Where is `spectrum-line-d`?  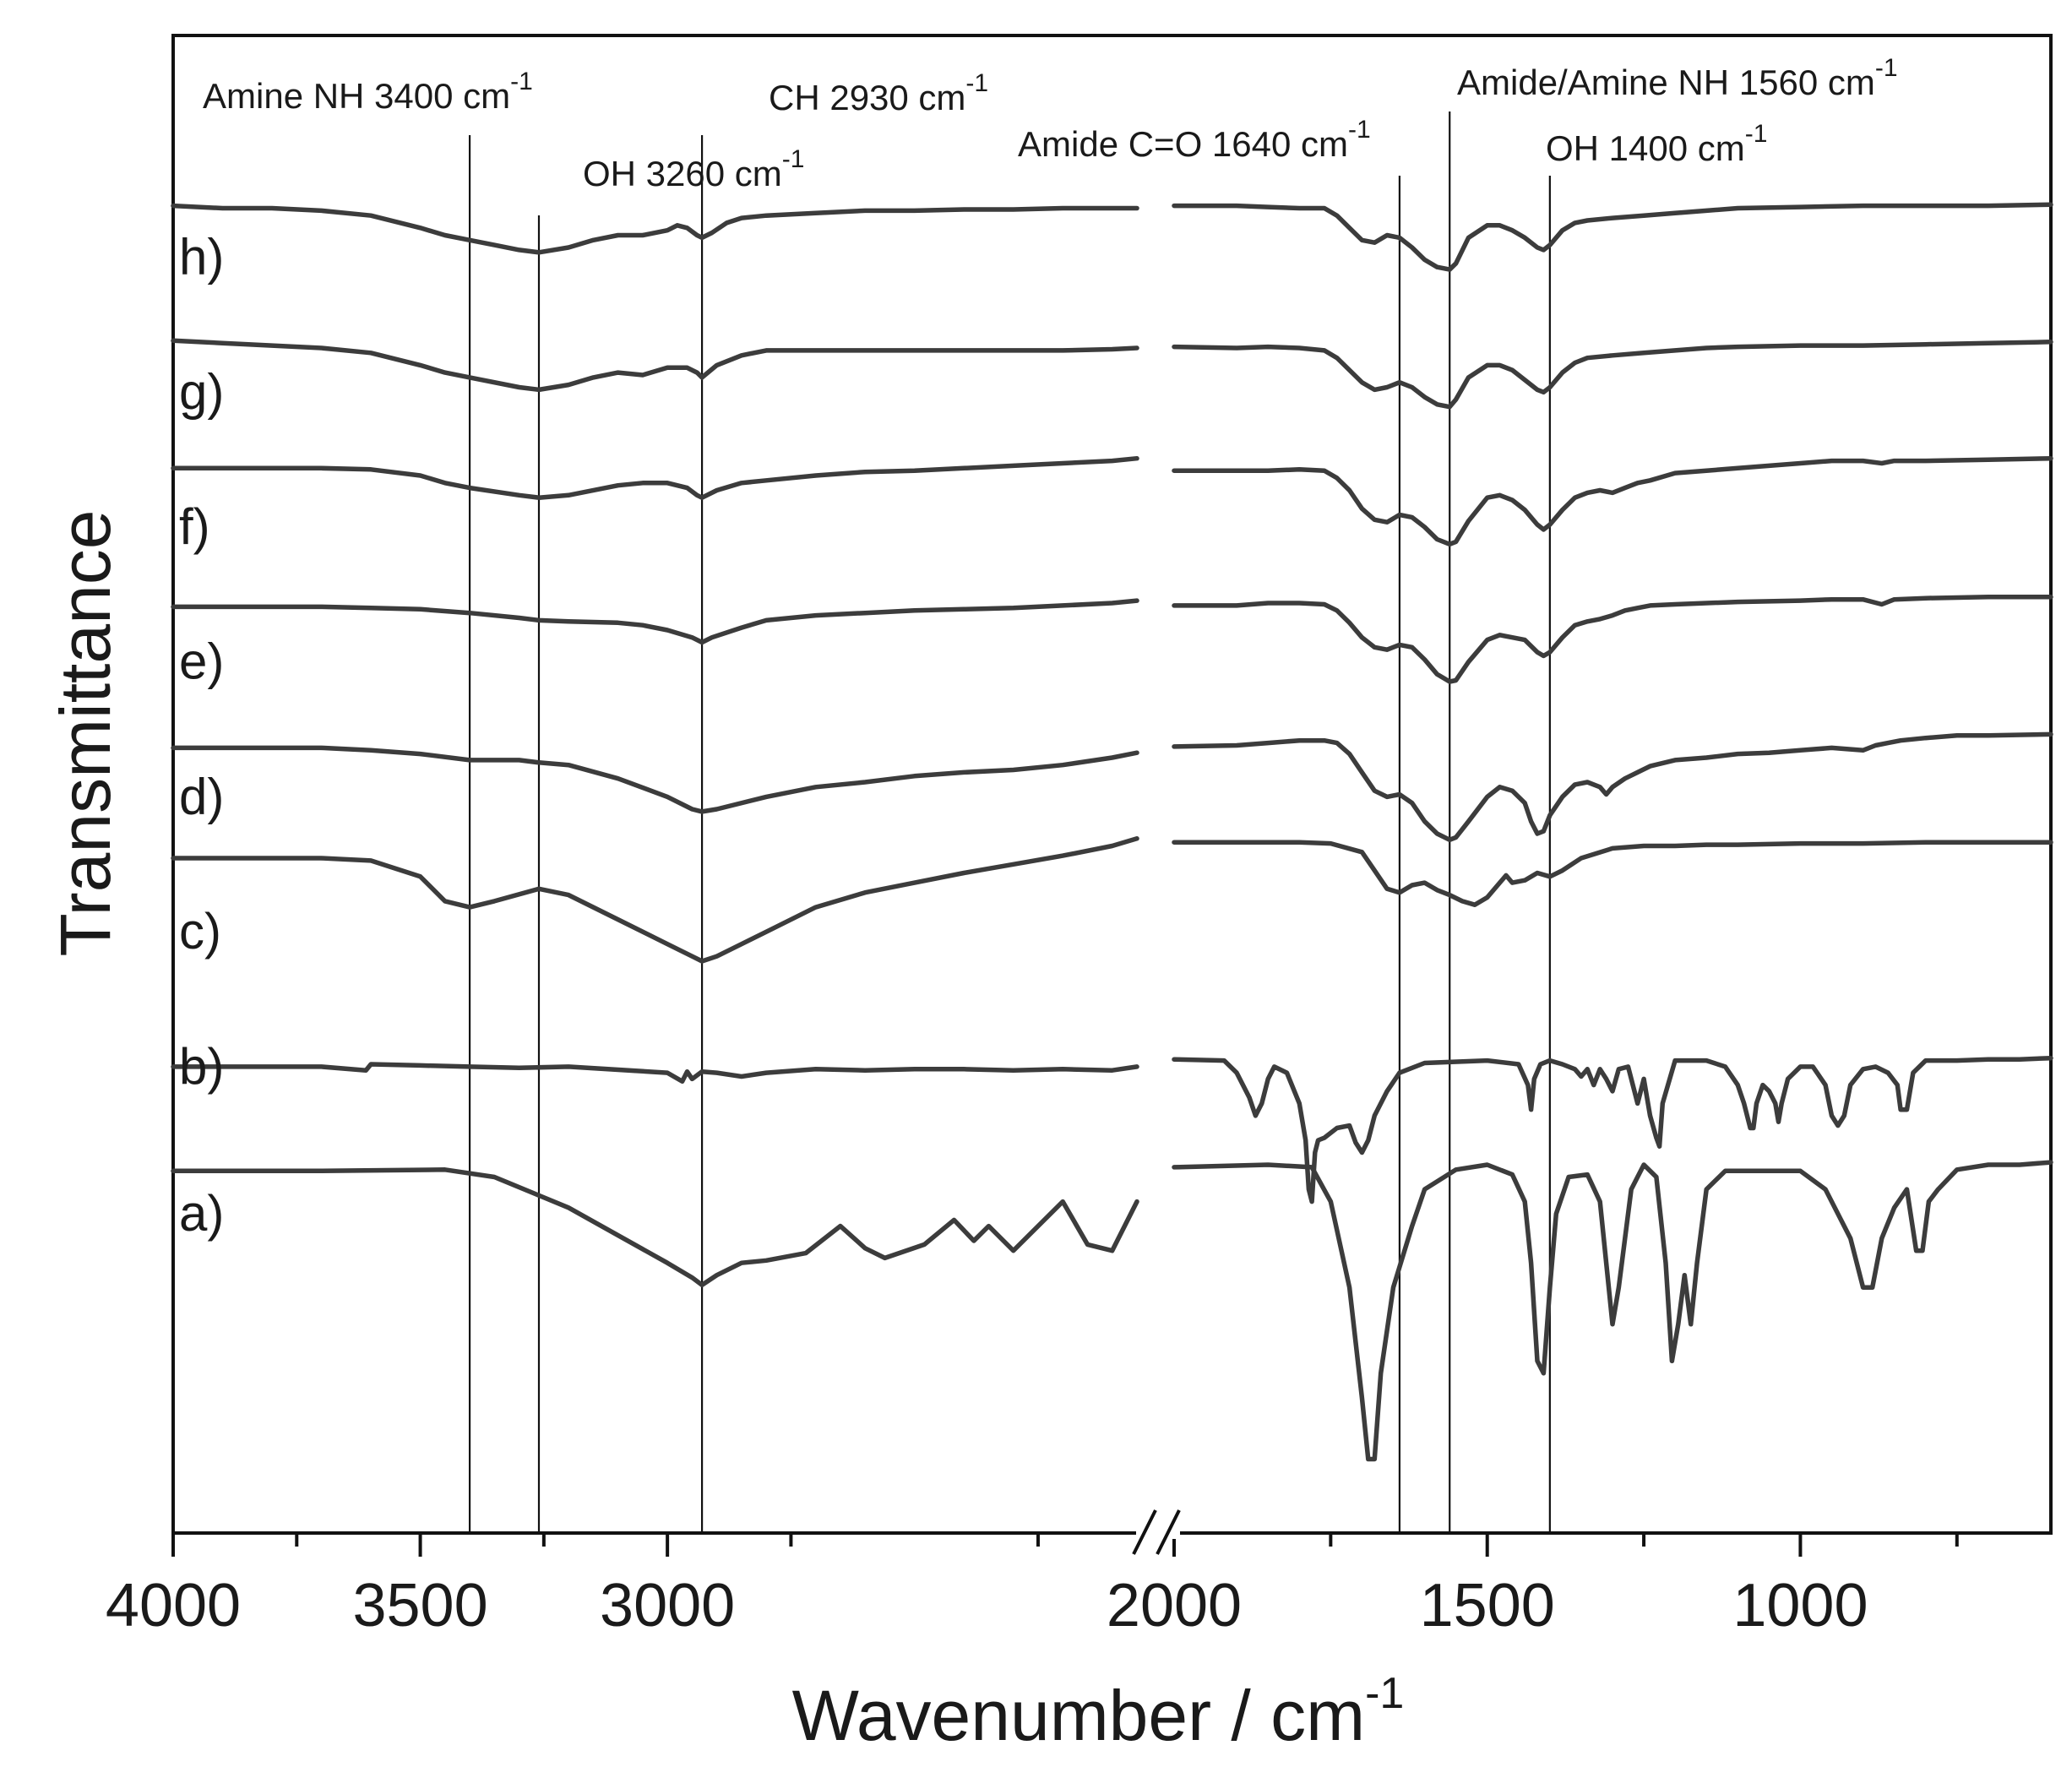
spectrum-line-d is located at coordinates (1112, 787).